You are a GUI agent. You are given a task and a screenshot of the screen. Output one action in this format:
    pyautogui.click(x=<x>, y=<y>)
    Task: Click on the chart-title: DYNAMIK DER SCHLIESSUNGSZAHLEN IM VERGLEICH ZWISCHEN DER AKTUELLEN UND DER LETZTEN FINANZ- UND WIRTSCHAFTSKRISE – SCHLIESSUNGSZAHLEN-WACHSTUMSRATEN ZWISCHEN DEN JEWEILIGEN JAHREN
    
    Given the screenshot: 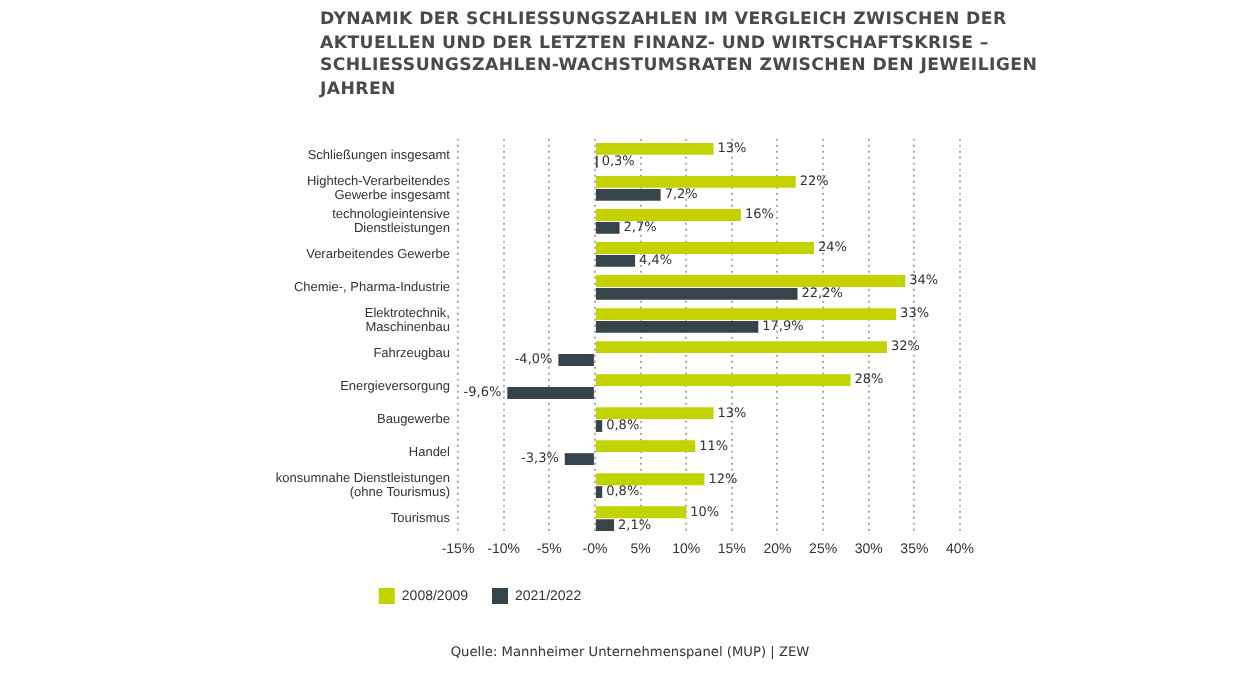 What is the action you would take?
    pyautogui.click(x=680, y=56)
    